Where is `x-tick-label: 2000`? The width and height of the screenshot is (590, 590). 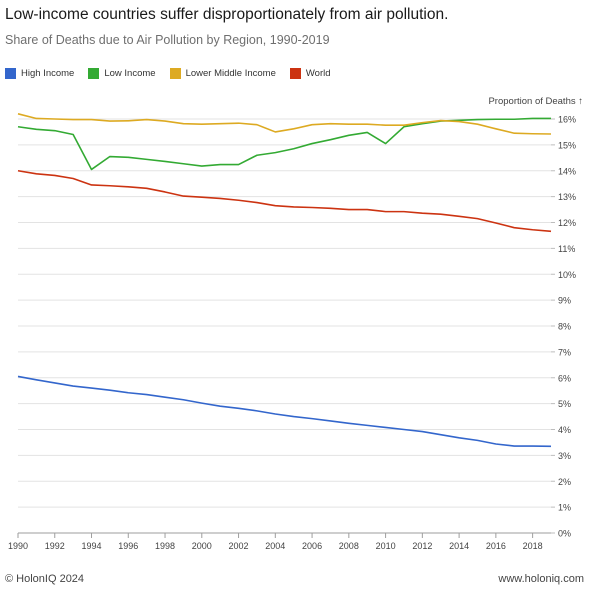
x-tick-label: 2000 is located at coordinates (202, 546).